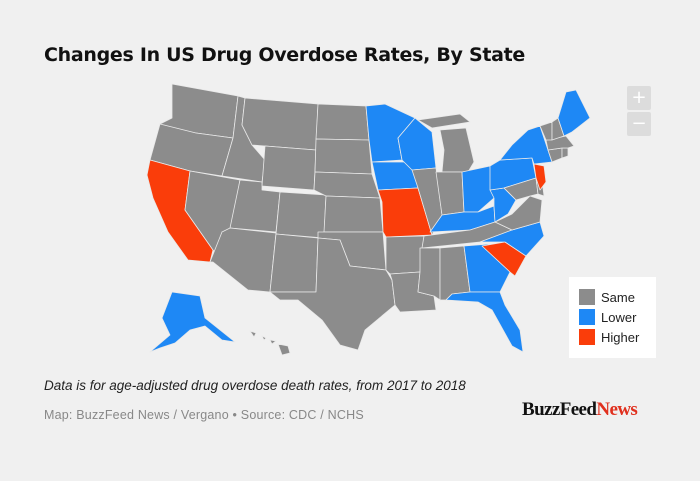  I want to click on state-south-carolina, so click(504, 259).